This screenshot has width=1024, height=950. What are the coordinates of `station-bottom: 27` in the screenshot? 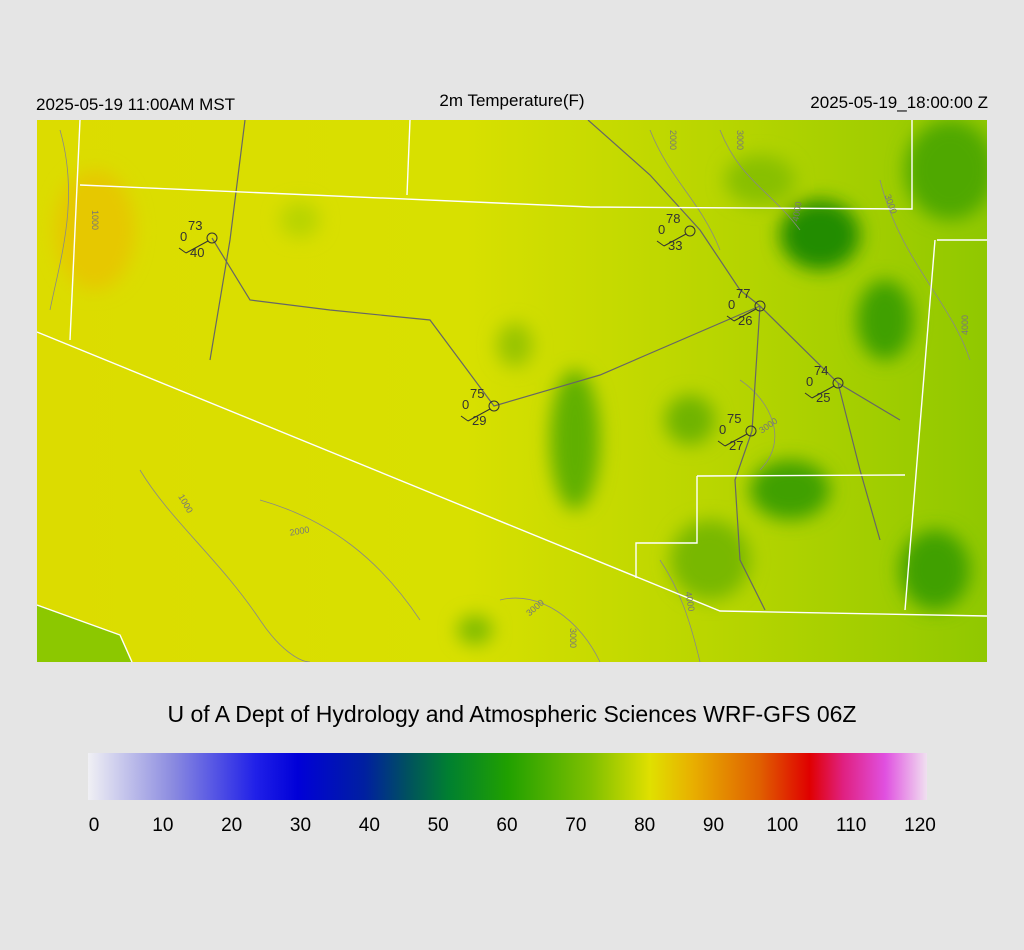 It's located at (736, 445).